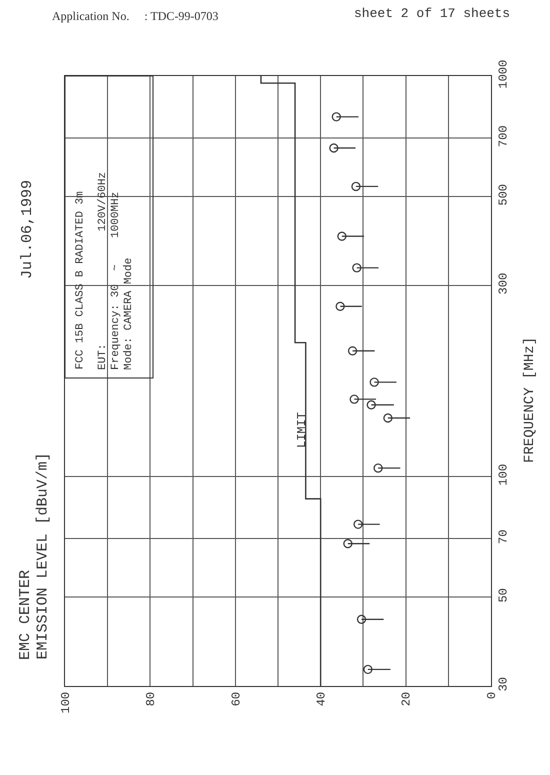 The image size is (550, 775). Describe the element at coordinates (25, 615) in the screenshot. I see `text: EMC CENTER` at that location.